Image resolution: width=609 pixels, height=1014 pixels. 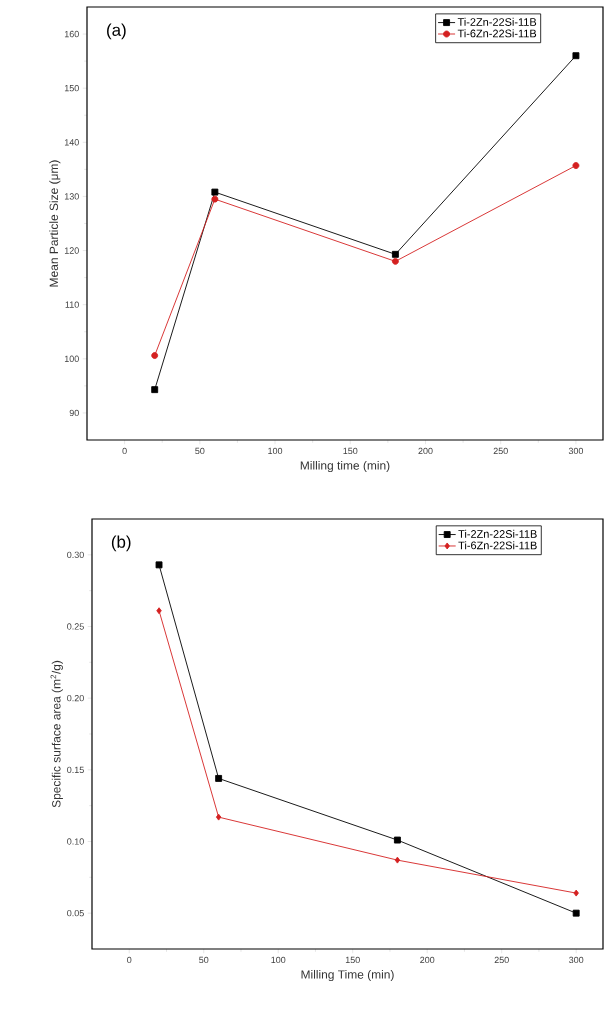 I want to click on y-tick-label: 150, so click(x=71, y=88).